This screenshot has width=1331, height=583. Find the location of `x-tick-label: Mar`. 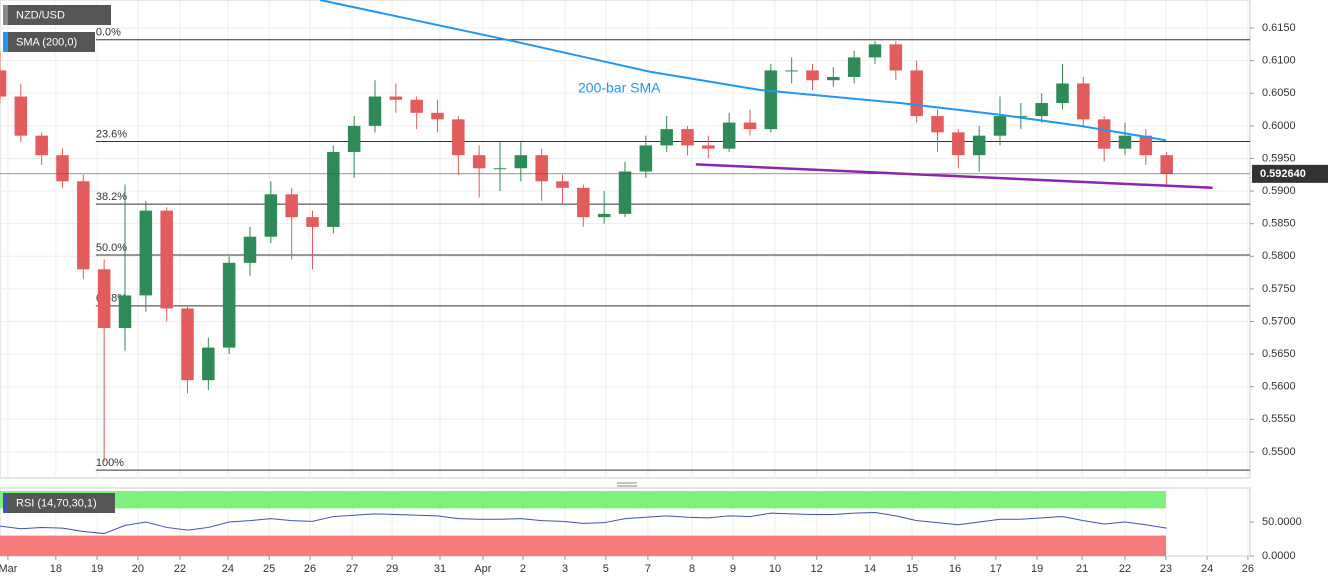

x-tick-label: Mar is located at coordinates (9, 569).